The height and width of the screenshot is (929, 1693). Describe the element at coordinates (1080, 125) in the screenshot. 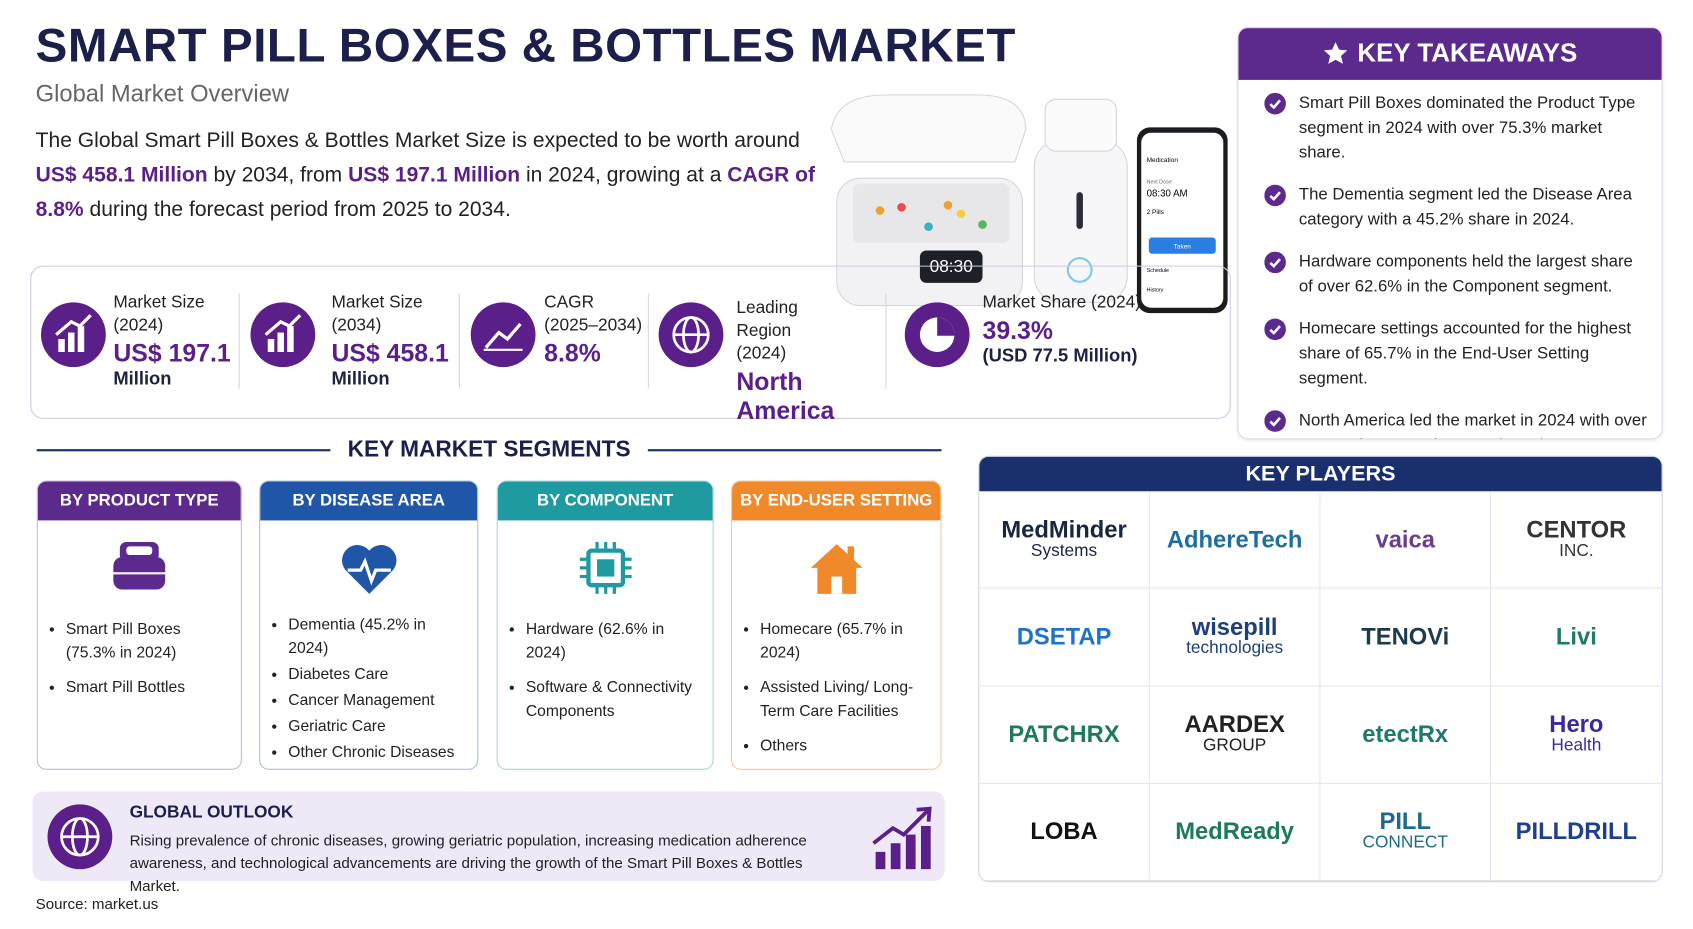

I see `bottle-cap` at that location.